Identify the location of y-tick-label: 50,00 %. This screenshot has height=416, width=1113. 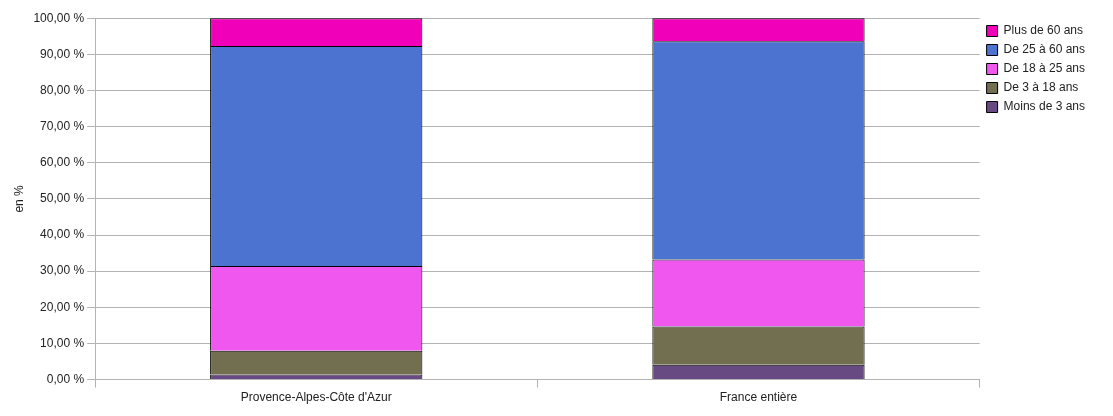
(62, 198).